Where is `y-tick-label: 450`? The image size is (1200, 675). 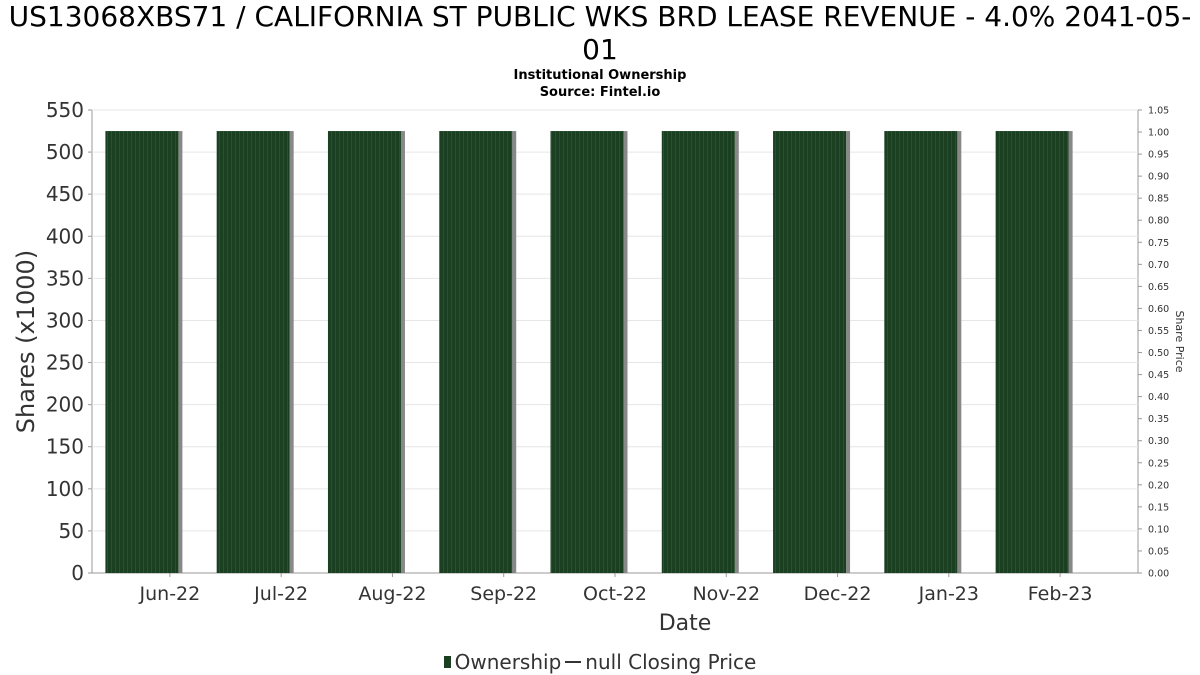
y-tick-label: 450 is located at coordinates (65, 194).